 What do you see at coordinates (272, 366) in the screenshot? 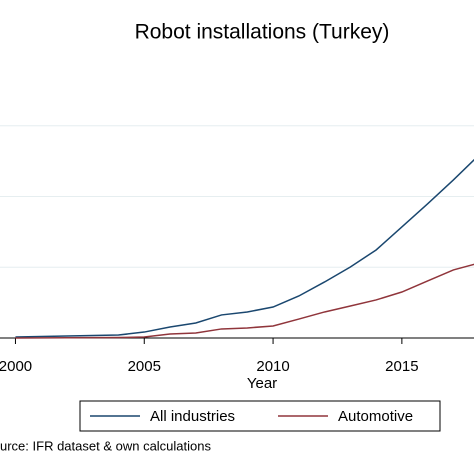
I see `x-tick-label: 2010` at bounding box center [272, 366].